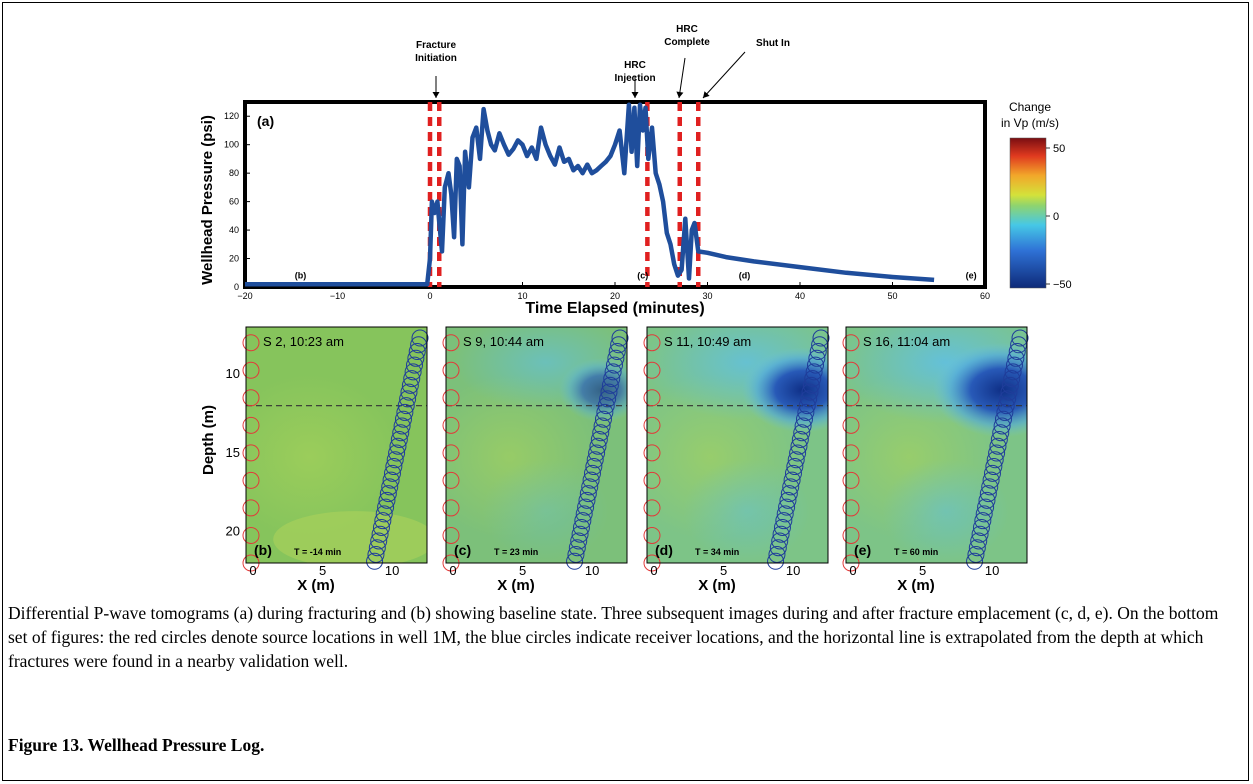  I want to click on panel-reference-marker: (b), so click(301, 275).